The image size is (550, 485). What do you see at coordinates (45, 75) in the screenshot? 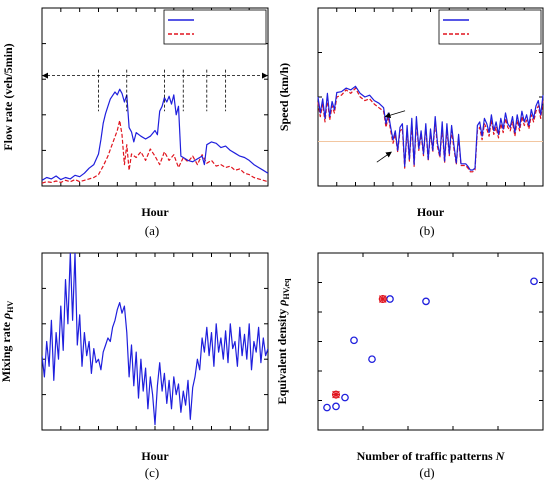
I see `period-arrow-left` at bounding box center [45, 75].